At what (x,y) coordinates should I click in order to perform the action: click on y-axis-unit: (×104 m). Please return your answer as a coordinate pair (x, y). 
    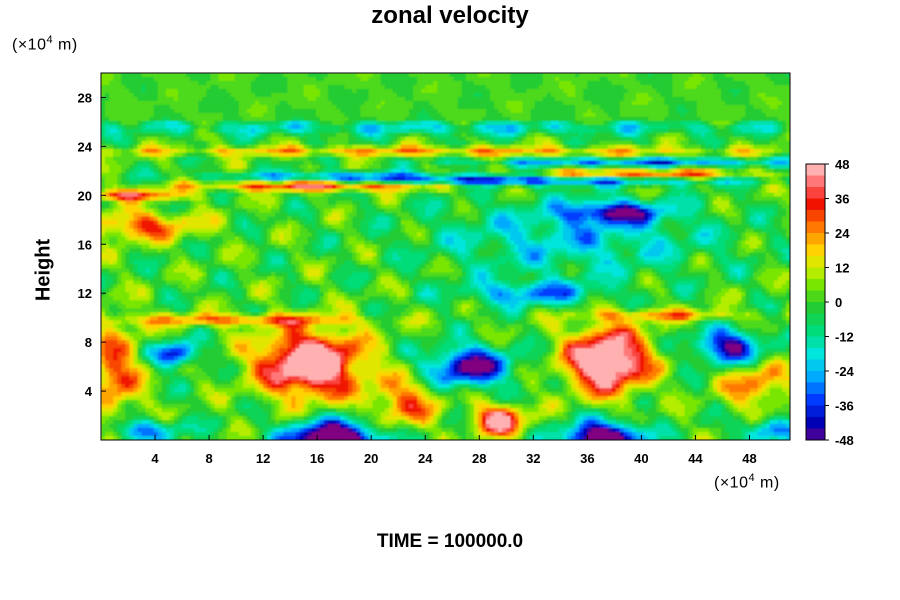
    Looking at the image, I should click on (45, 44).